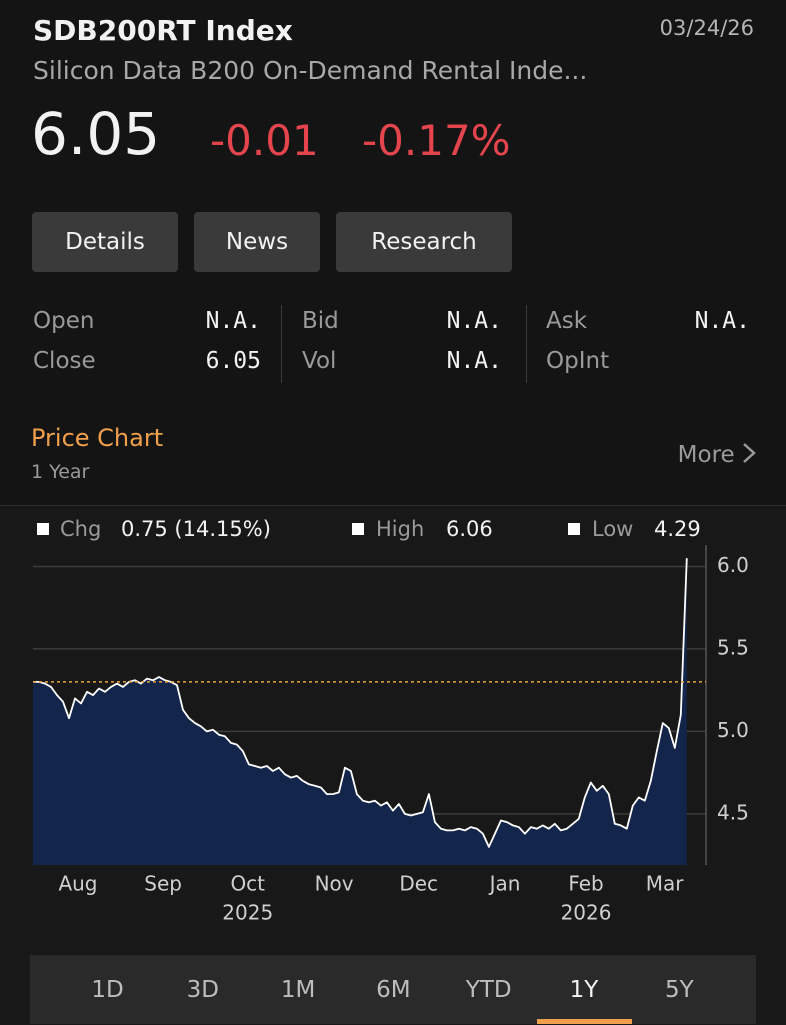 The width and height of the screenshot is (786, 1025). Describe the element at coordinates (749, 453) in the screenshot. I see `chevron` at that location.